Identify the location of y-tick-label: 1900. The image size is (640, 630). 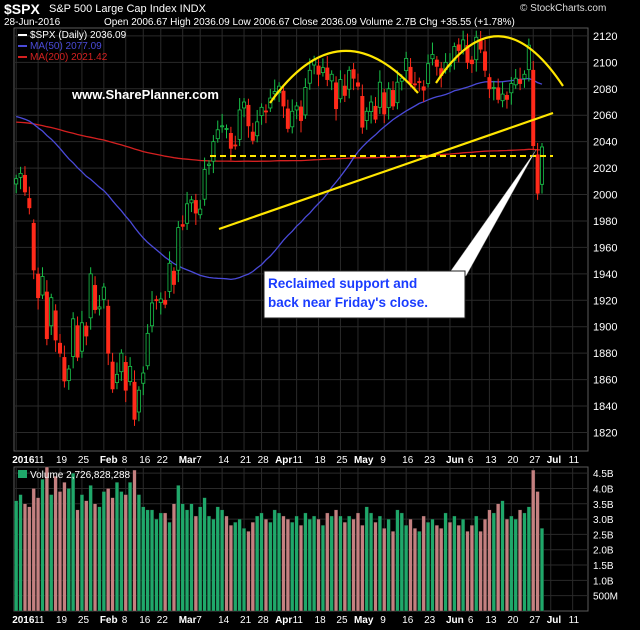
(605, 328).